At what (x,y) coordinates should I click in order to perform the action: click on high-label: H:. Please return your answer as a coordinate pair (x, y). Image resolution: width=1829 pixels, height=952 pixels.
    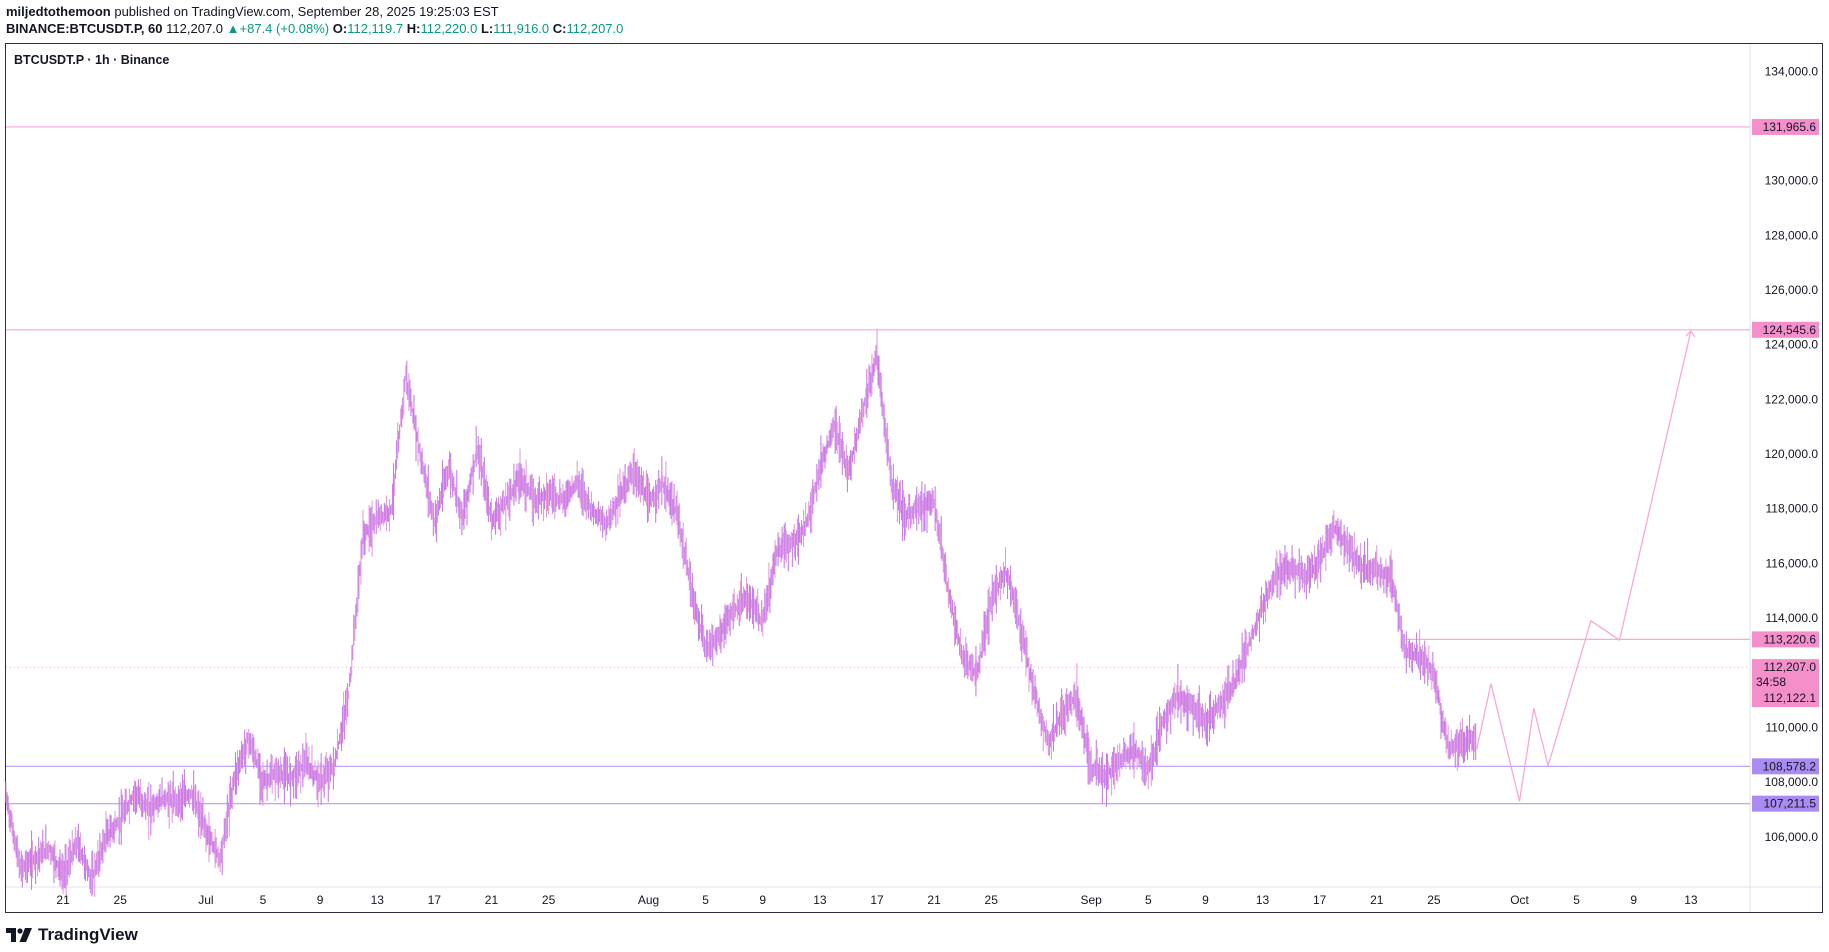
    Looking at the image, I should click on (413, 28).